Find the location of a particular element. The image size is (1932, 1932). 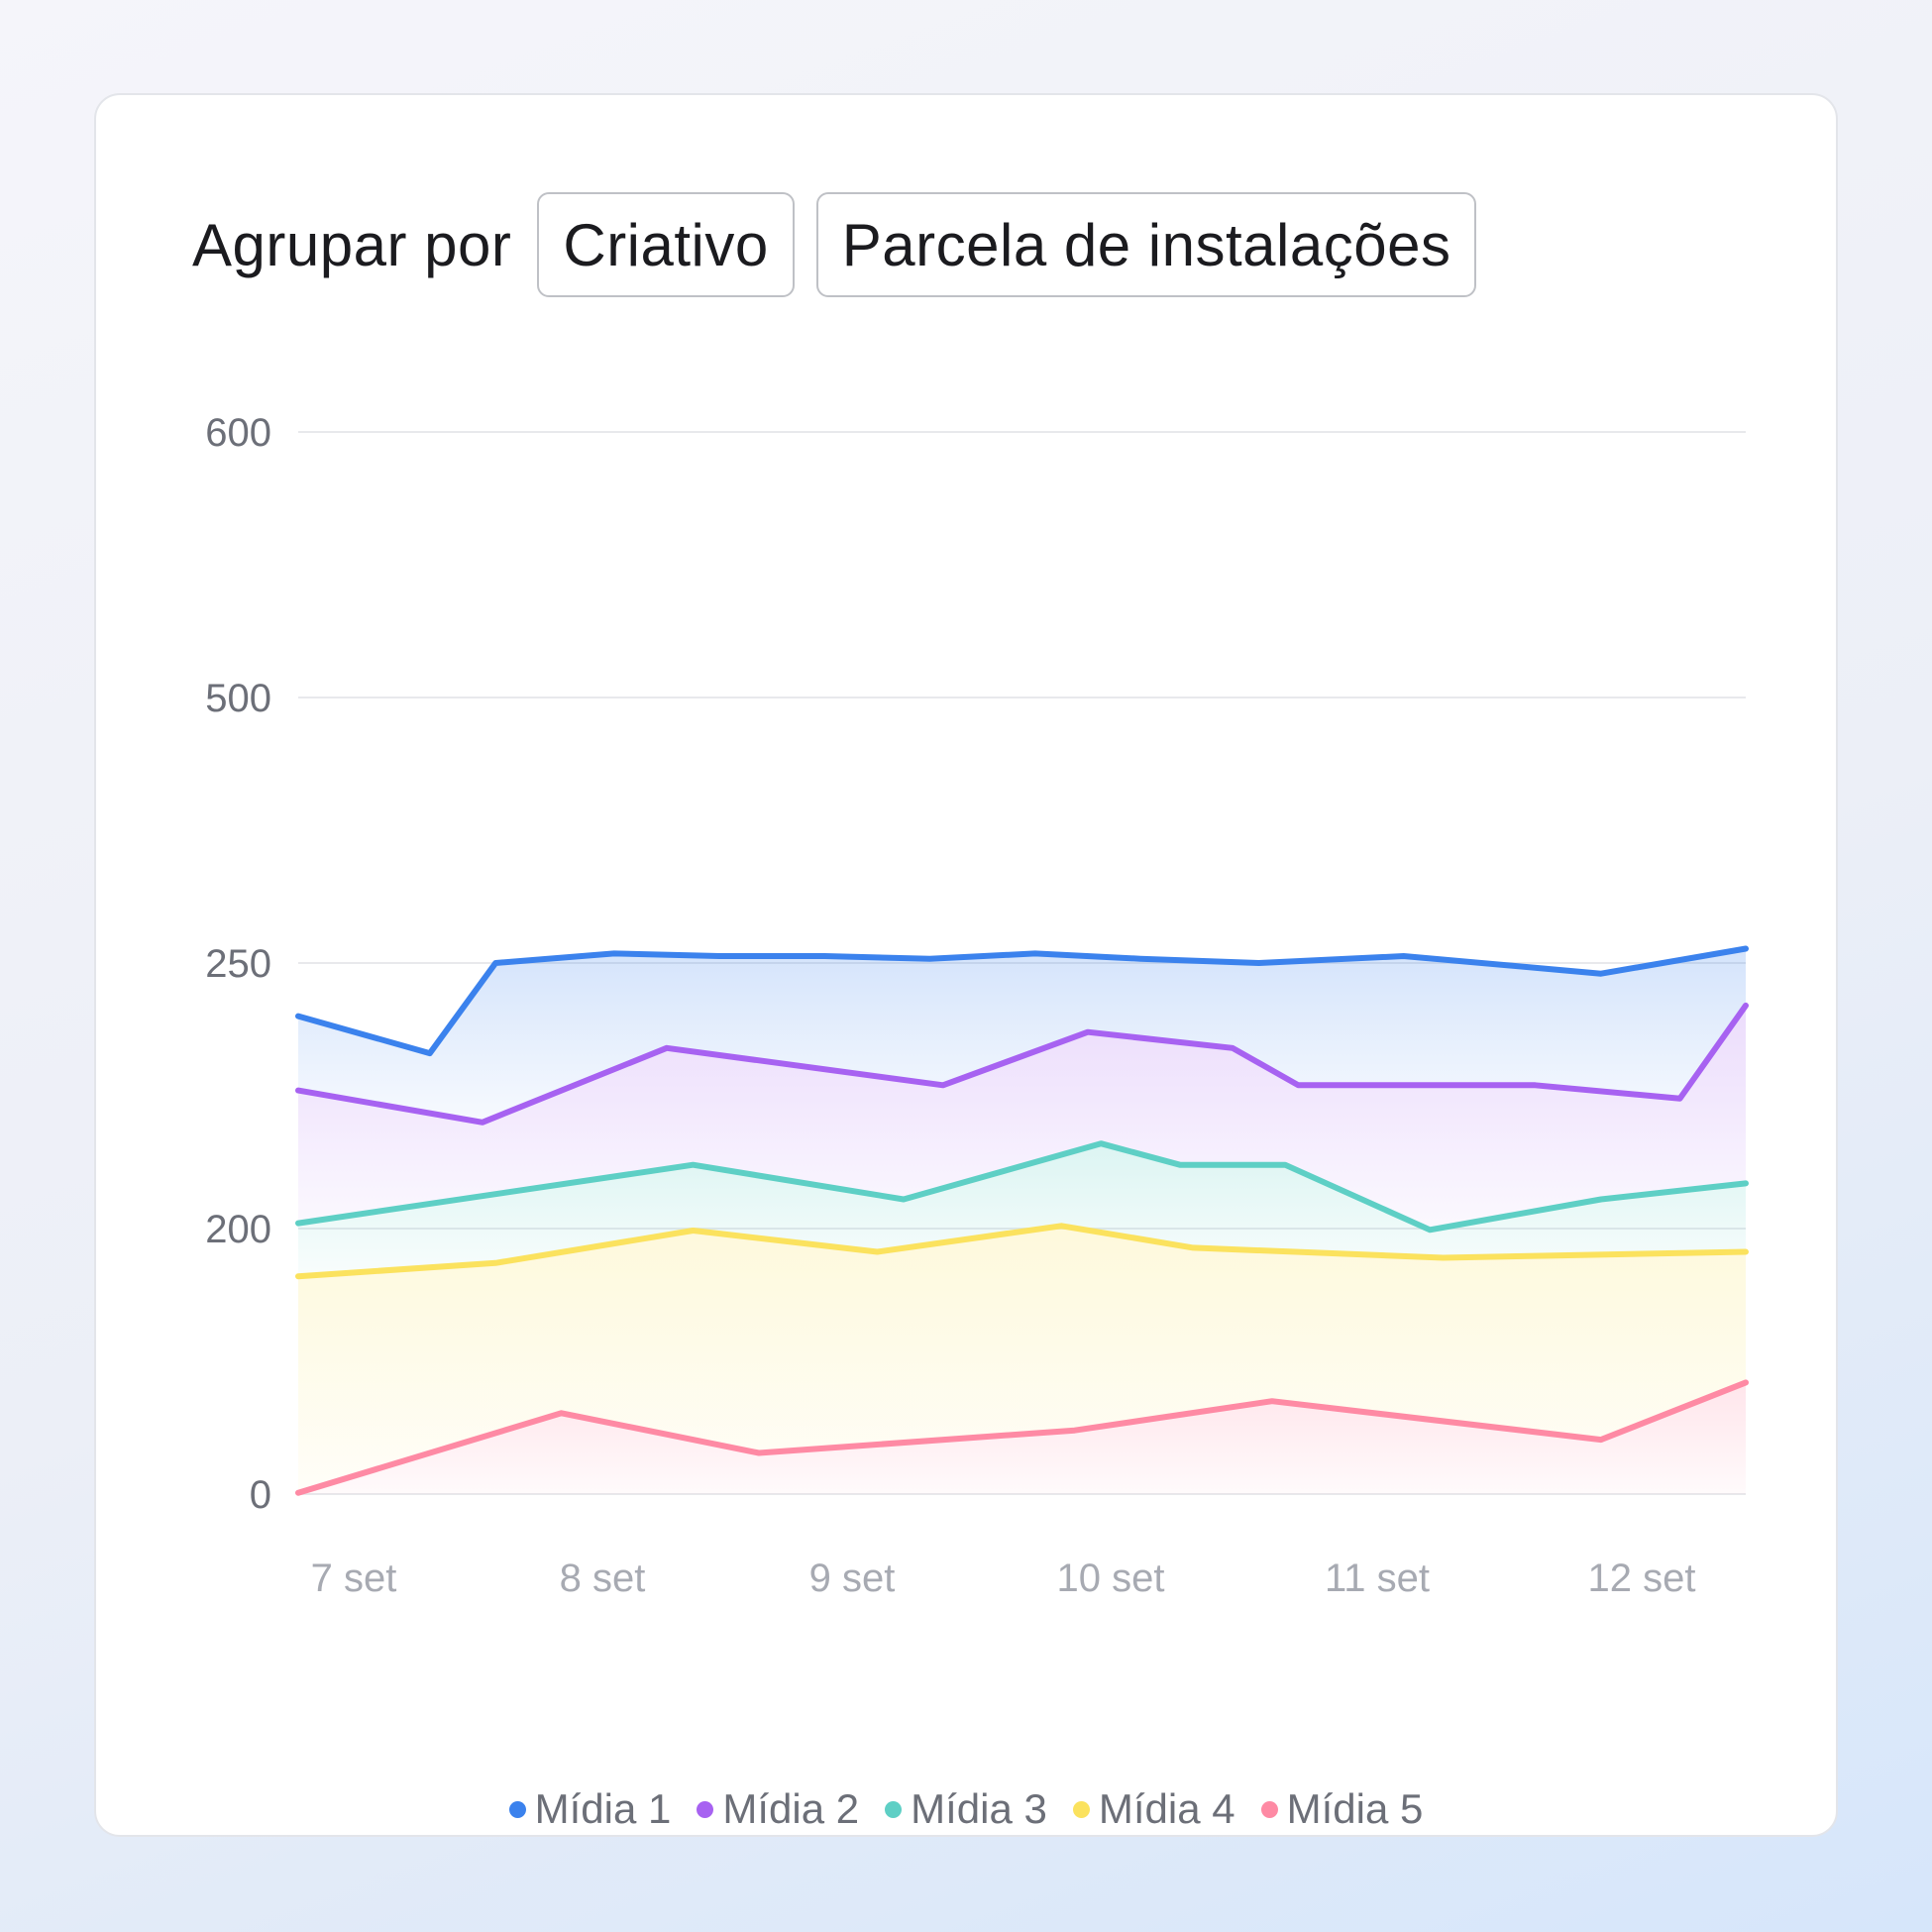

creative-button: Criativo is located at coordinates (666, 244).